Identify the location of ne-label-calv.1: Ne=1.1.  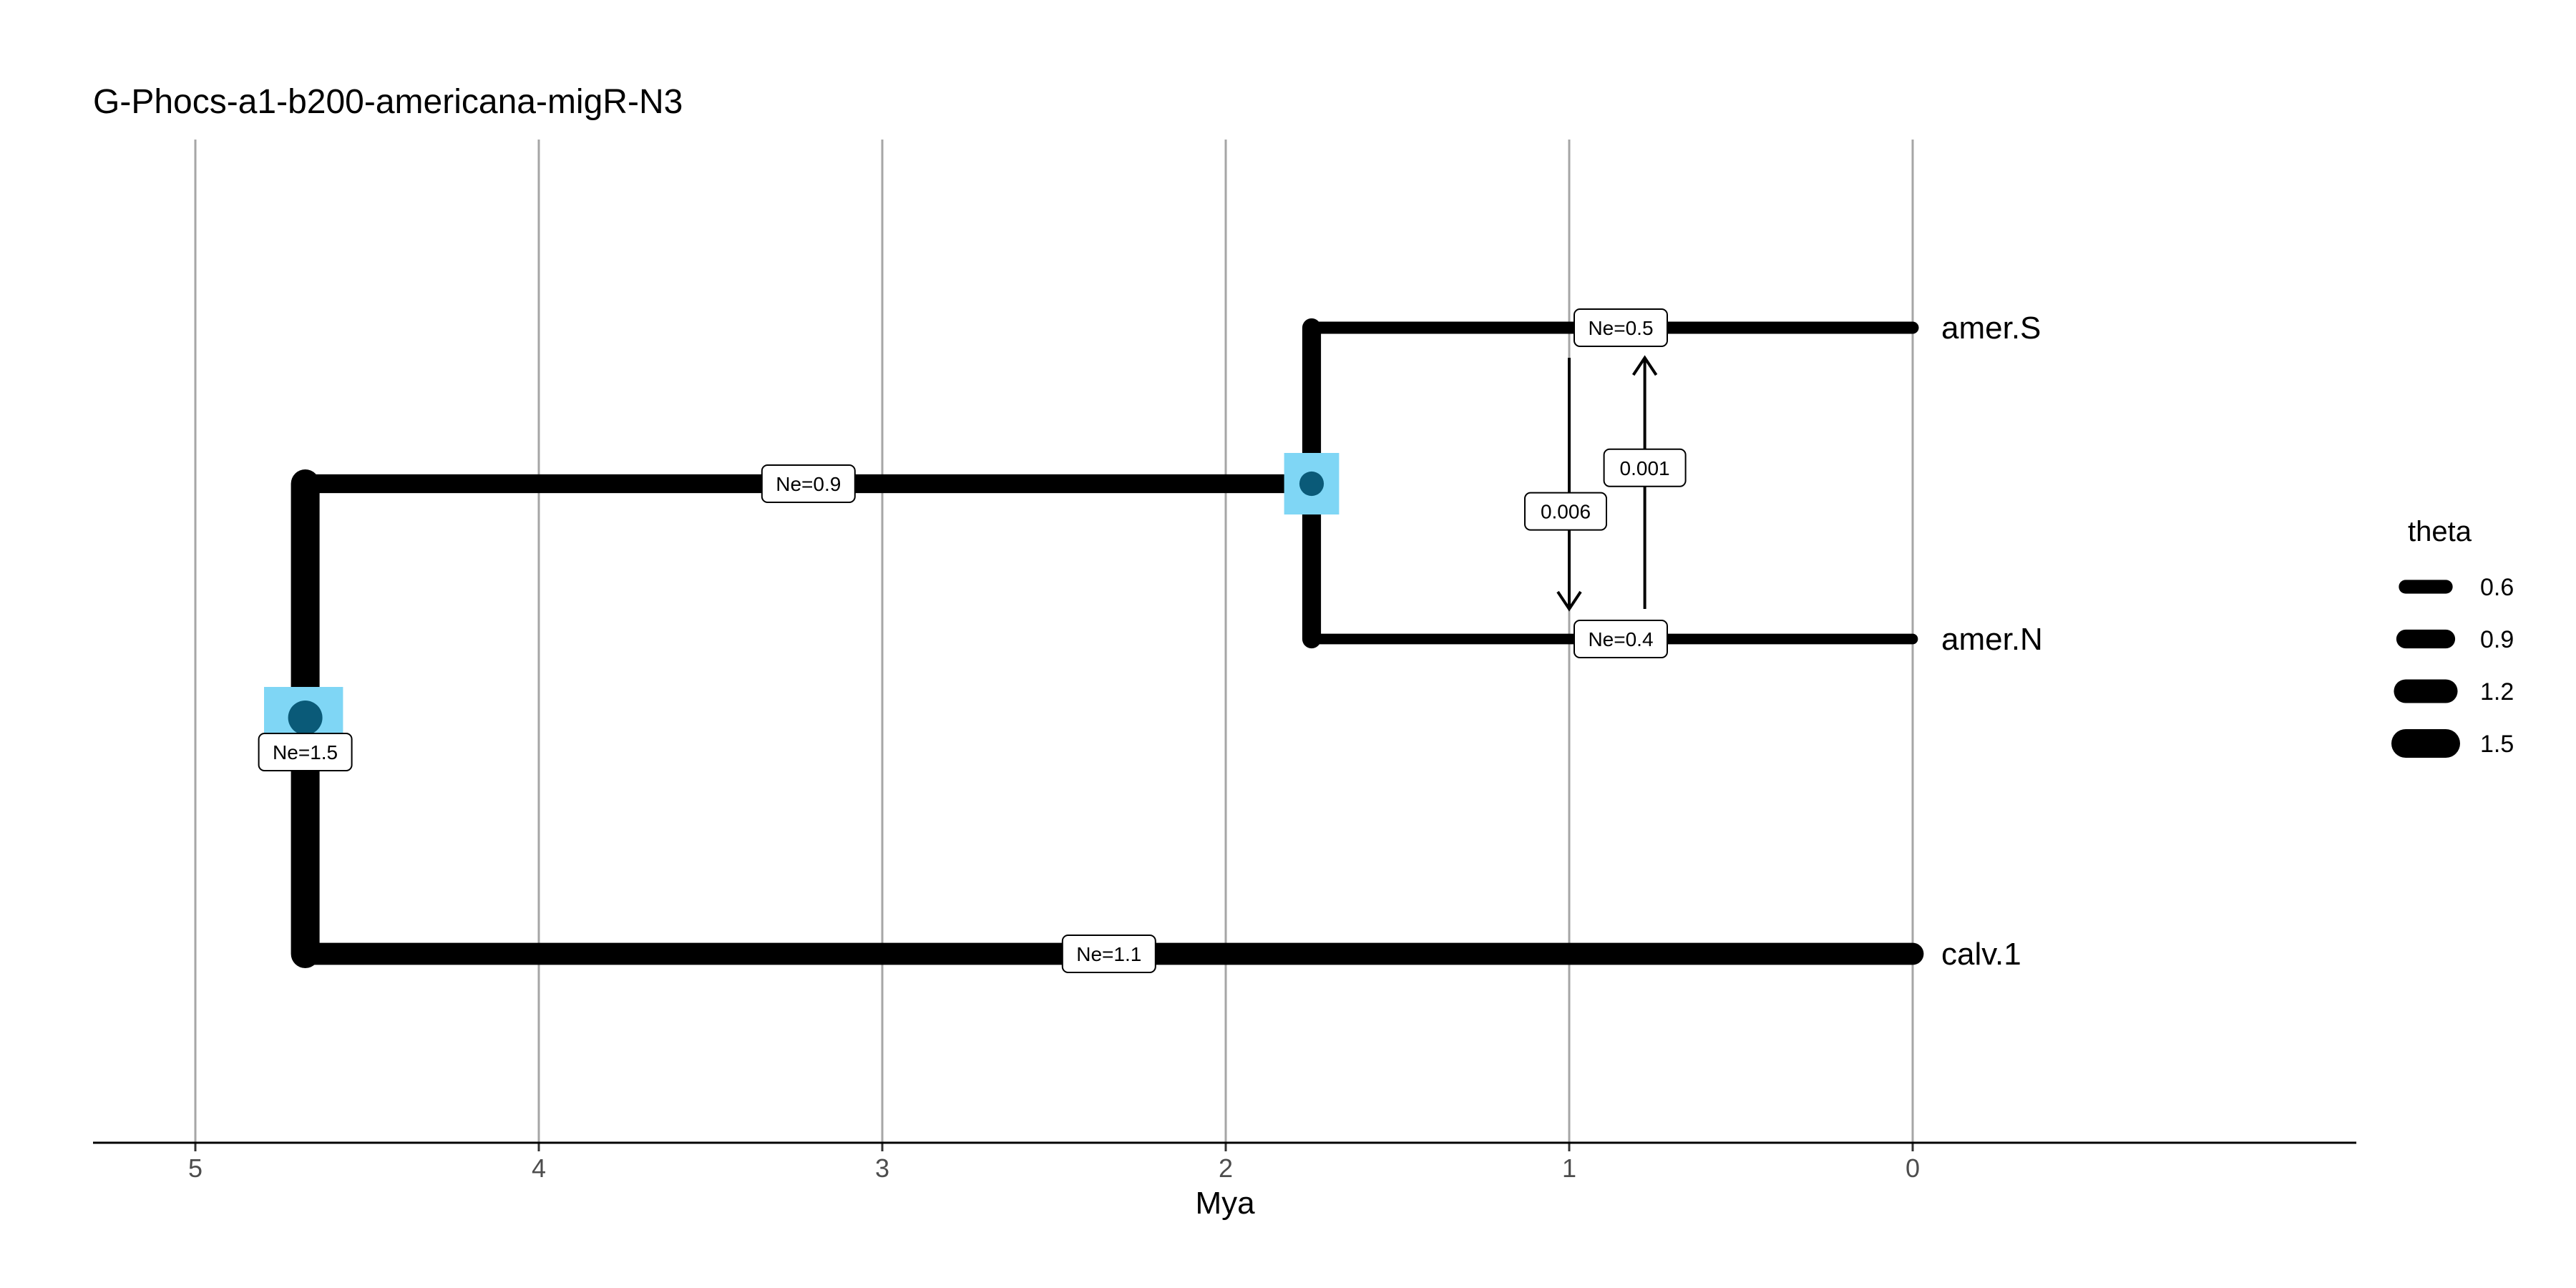
(1108, 954).